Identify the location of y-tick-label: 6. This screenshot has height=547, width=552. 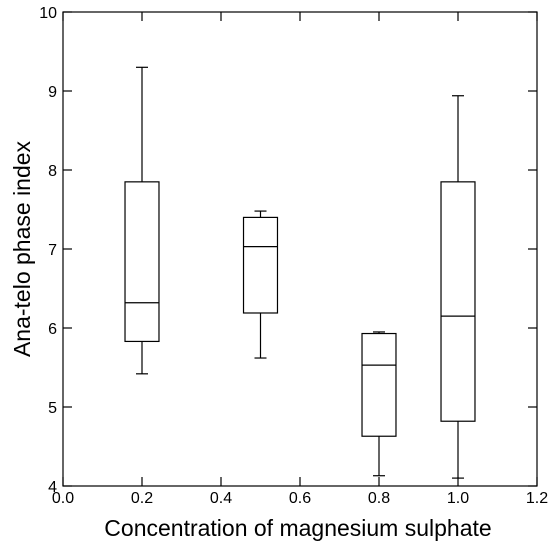
(52, 329).